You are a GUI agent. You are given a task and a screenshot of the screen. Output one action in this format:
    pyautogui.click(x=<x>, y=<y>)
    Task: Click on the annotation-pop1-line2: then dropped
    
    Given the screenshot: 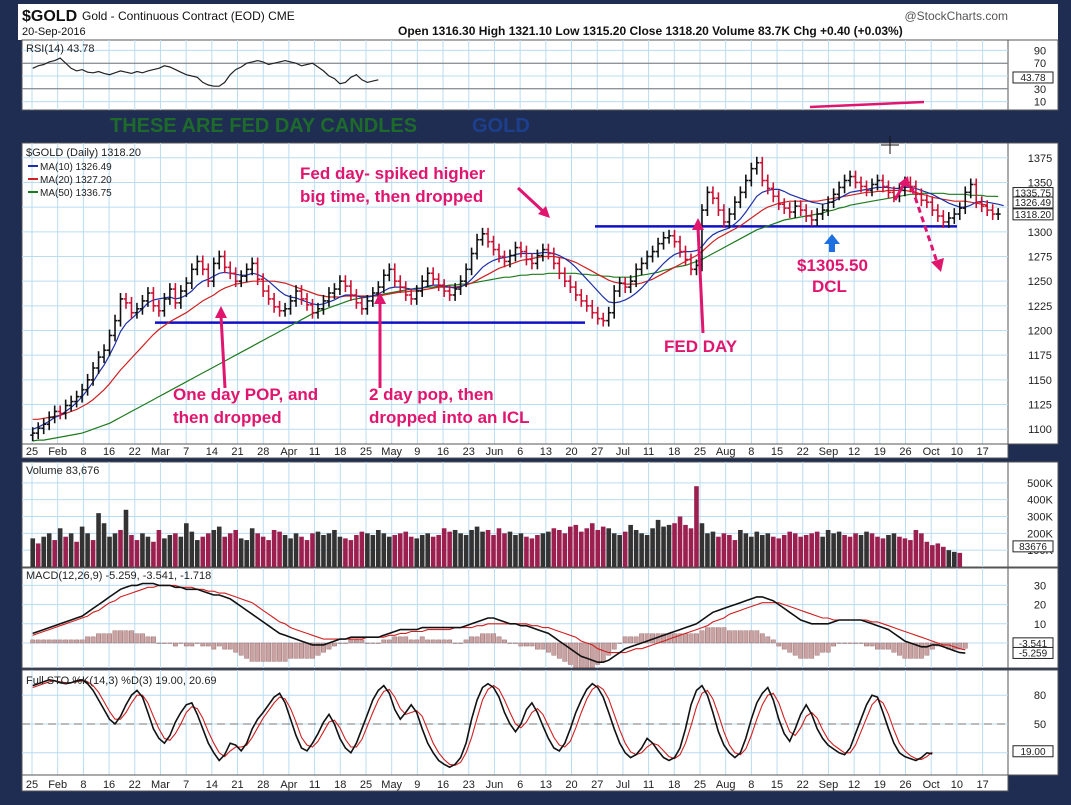 What is the action you would take?
    pyautogui.click(x=227, y=417)
    